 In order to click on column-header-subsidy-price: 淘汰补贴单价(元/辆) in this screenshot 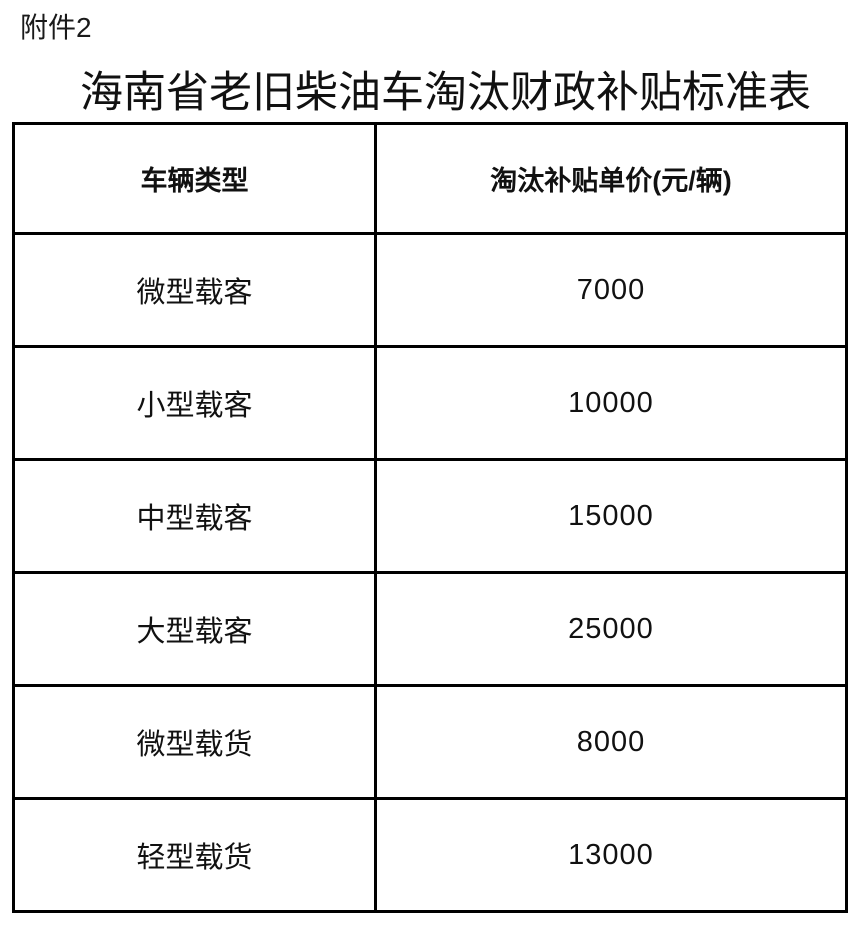, I will do `click(611, 178)`.